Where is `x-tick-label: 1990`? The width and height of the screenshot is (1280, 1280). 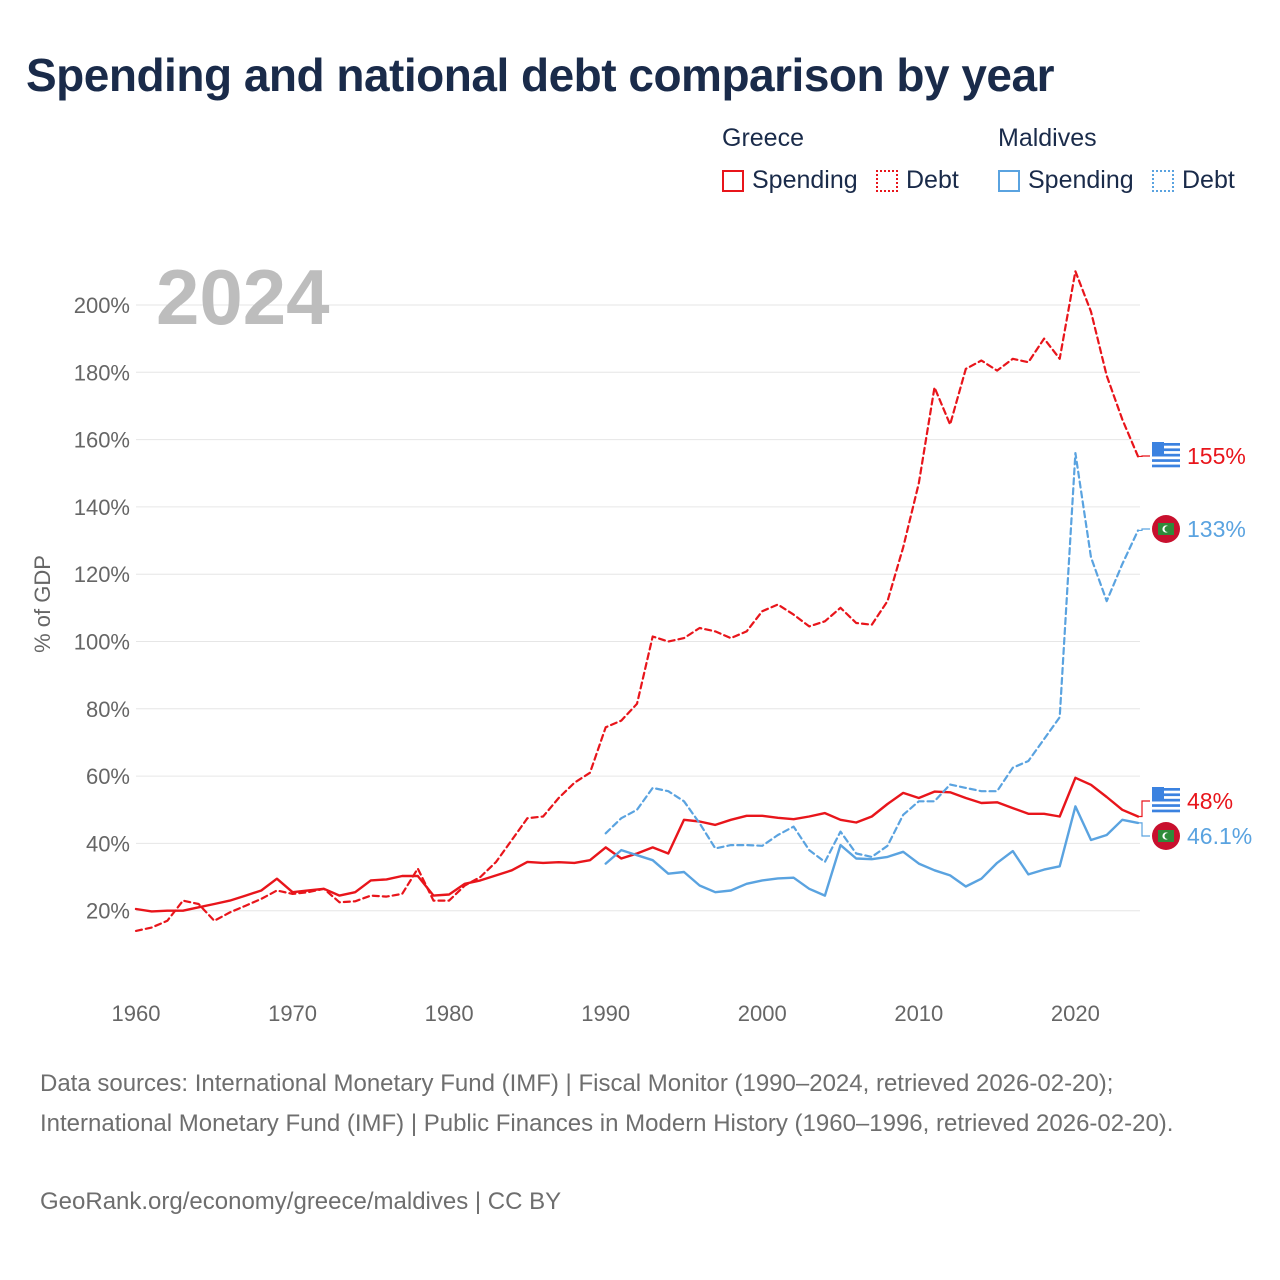
x-tick-label: 1990 is located at coordinates (605, 1013).